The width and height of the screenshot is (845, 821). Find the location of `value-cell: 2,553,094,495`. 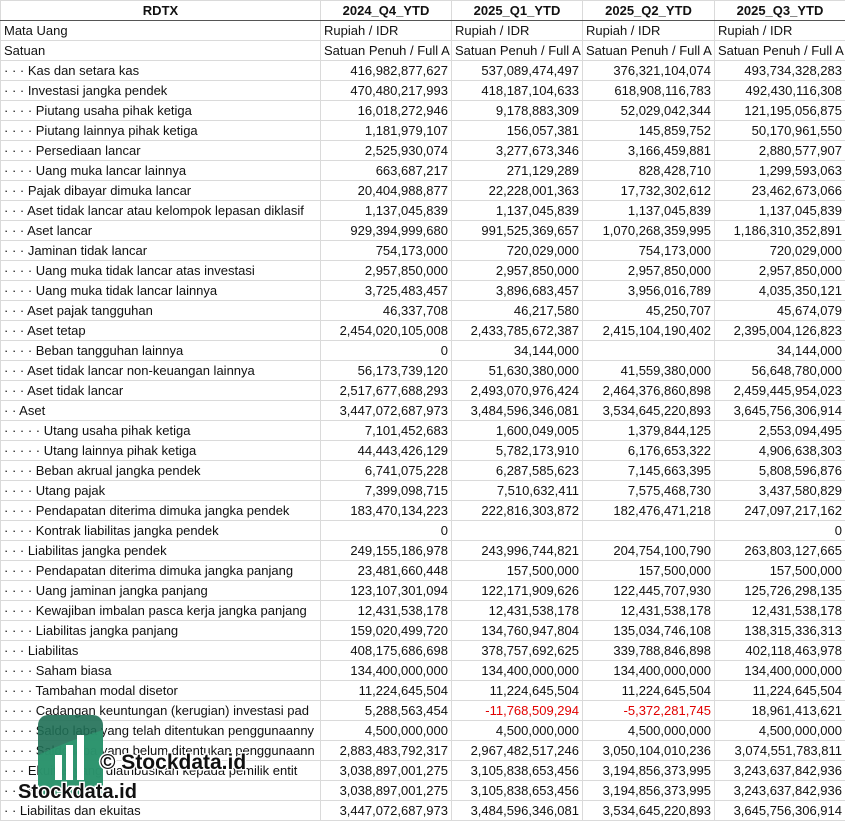

value-cell: 2,553,094,495 is located at coordinates (779, 430).